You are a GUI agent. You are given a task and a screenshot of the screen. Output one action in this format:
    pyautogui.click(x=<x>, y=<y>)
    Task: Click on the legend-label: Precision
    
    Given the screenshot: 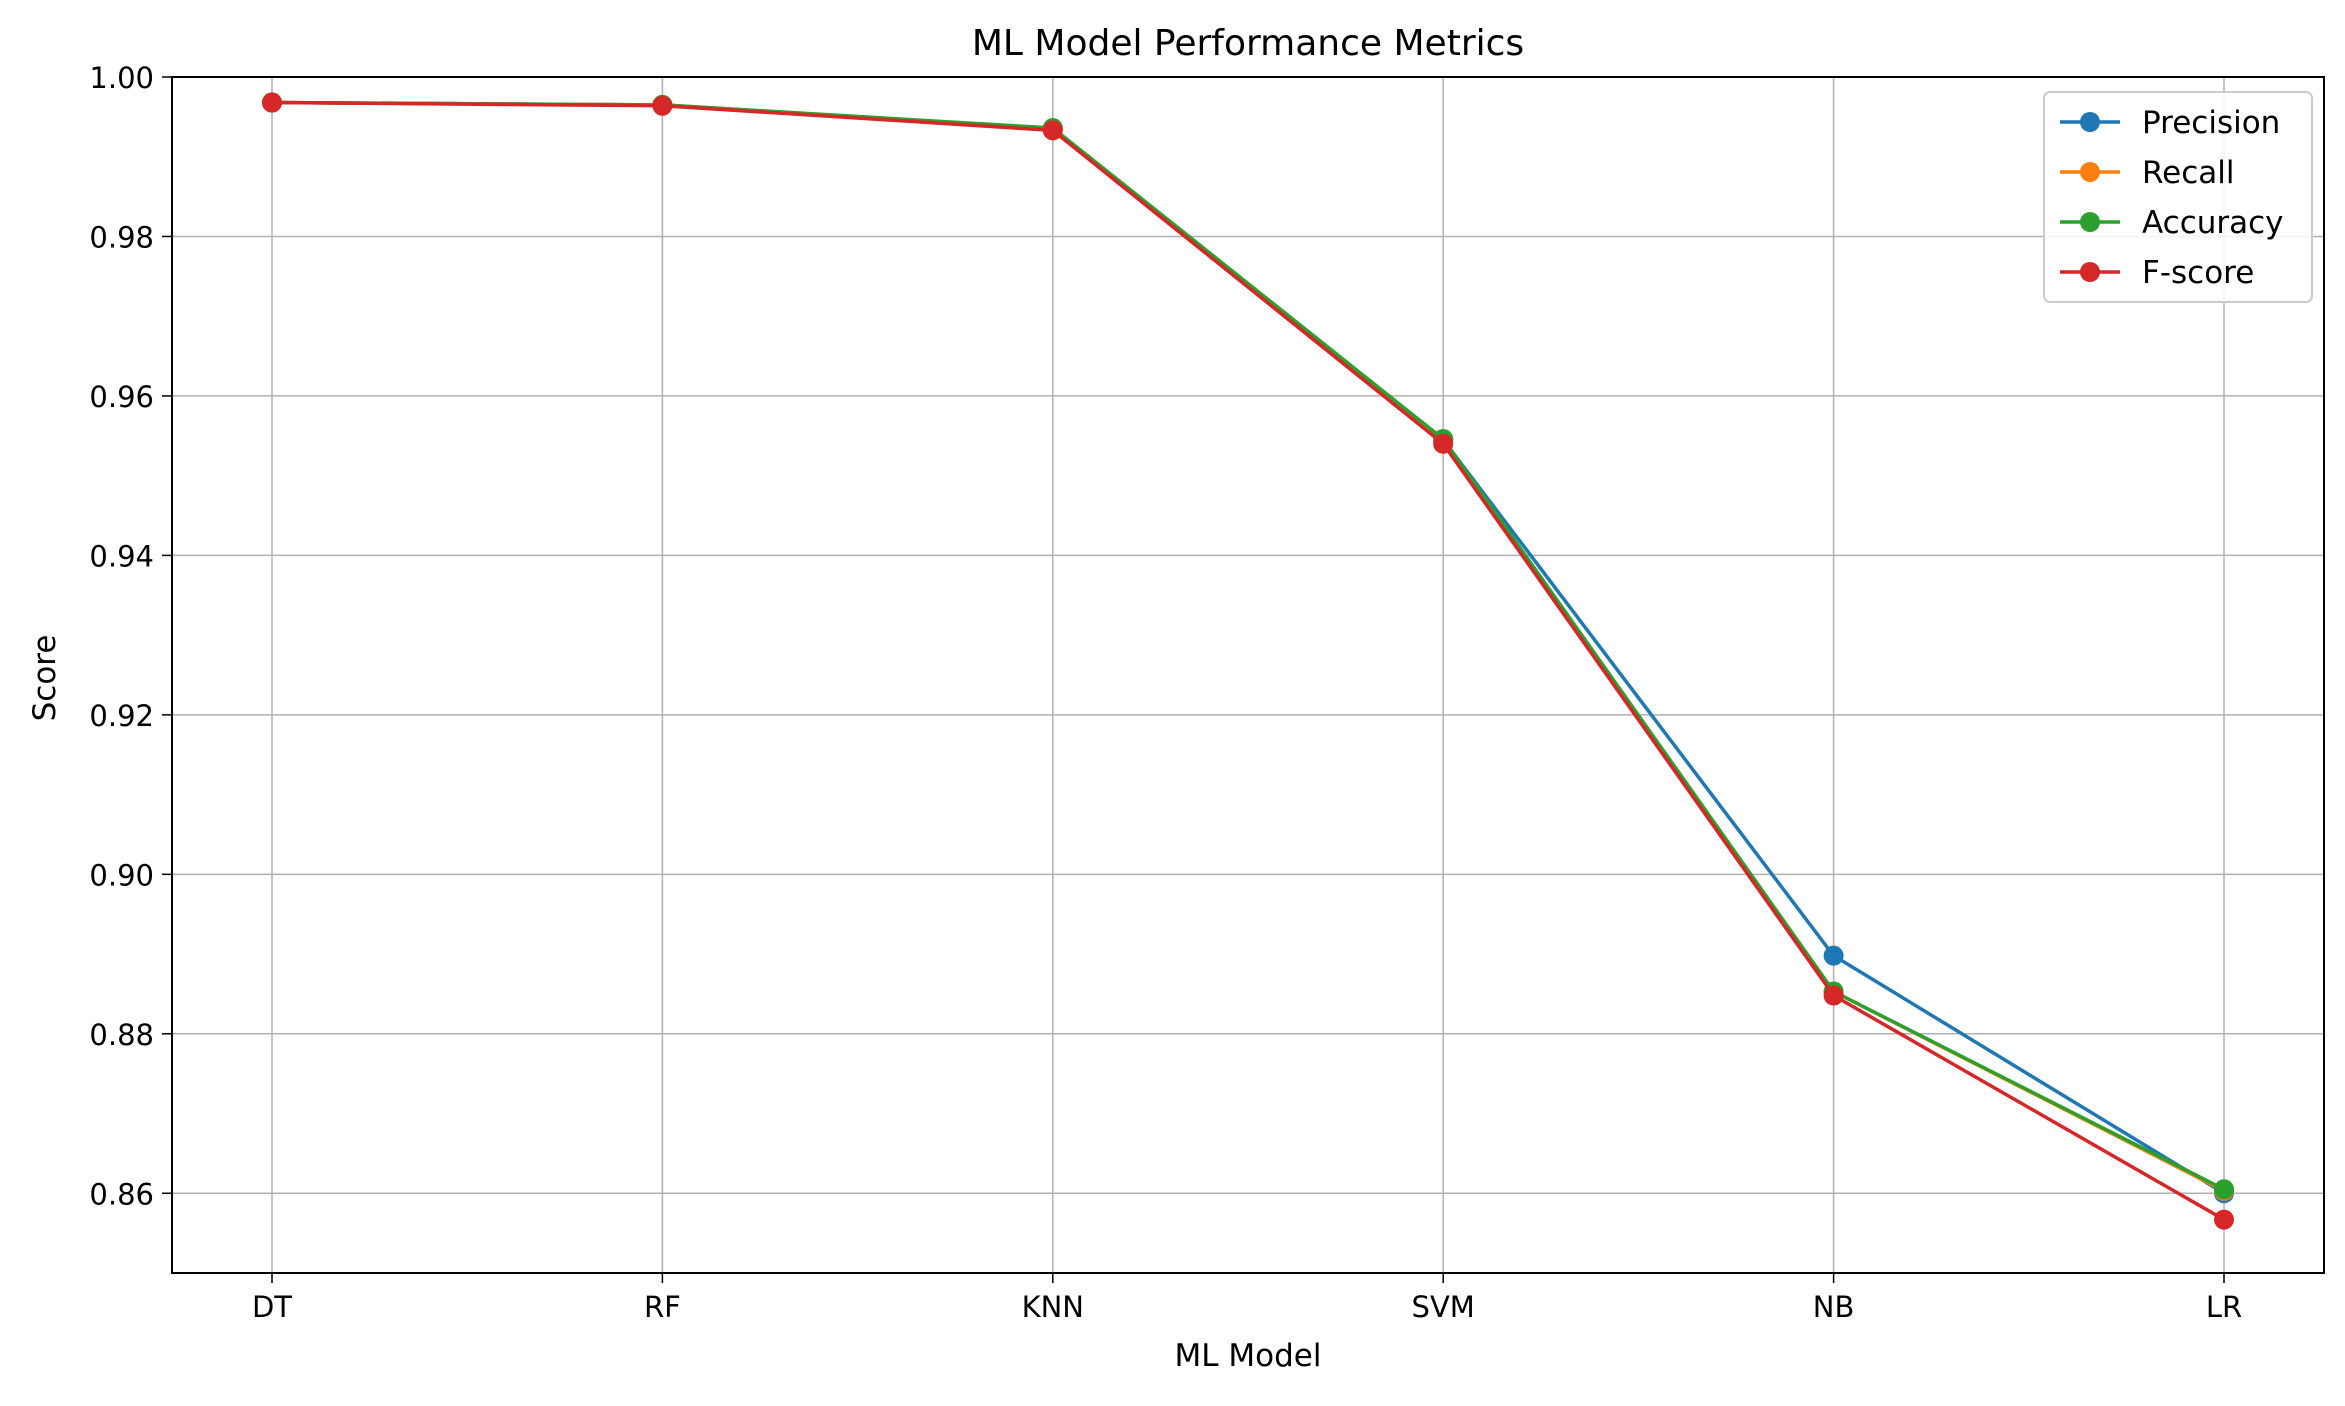 What is the action you would take?
    pyautogui.click(x=2211, y=123)
    